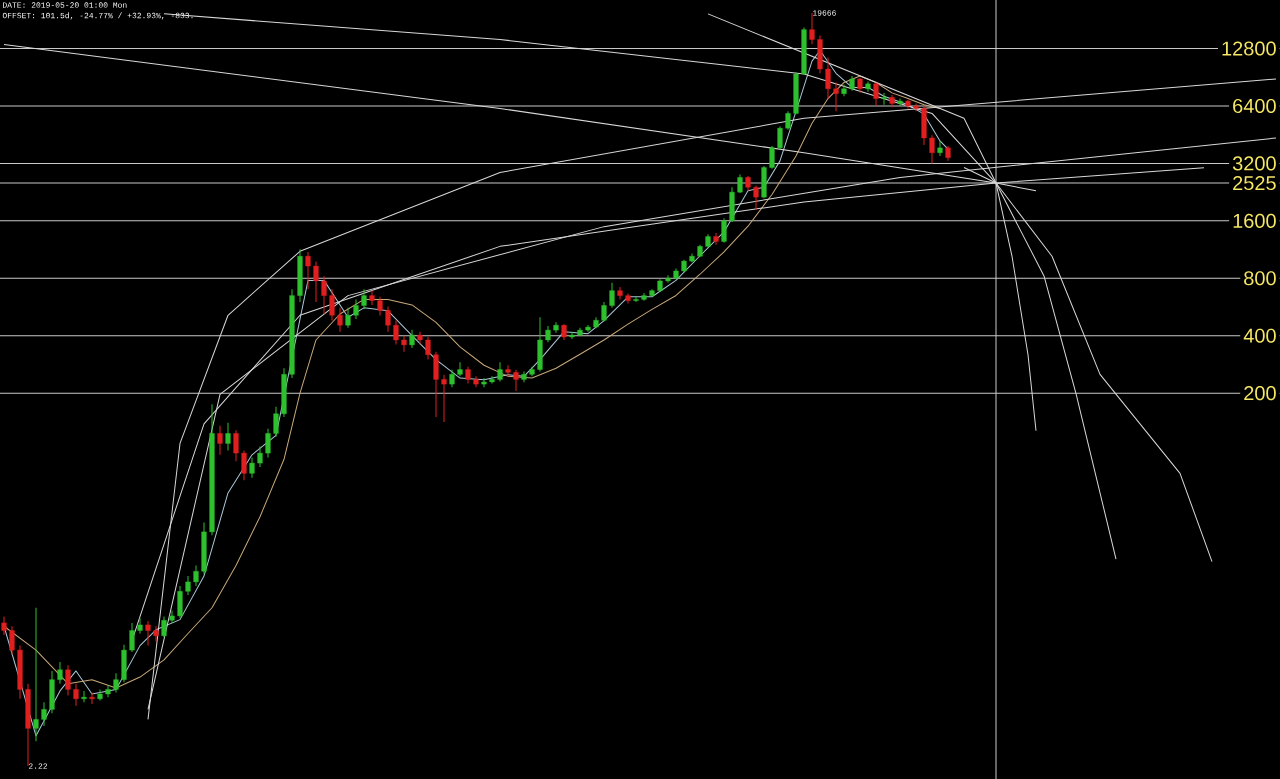  What do you see at coordinates (824, 13) in the screenshot?
I see `annotation: 19666` at bounding box center [824, 13].